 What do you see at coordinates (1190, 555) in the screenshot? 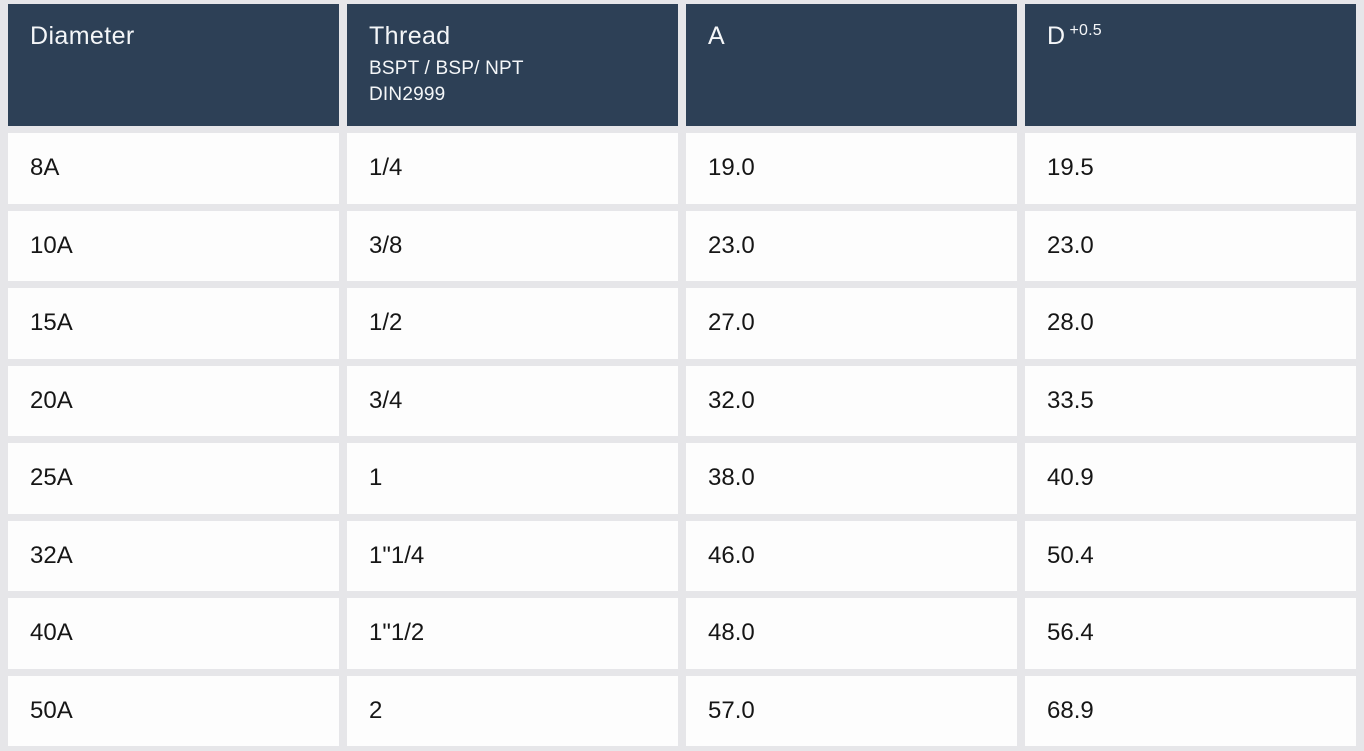
I see `d-cell: 50.4` at bounding box center [1190, 555].